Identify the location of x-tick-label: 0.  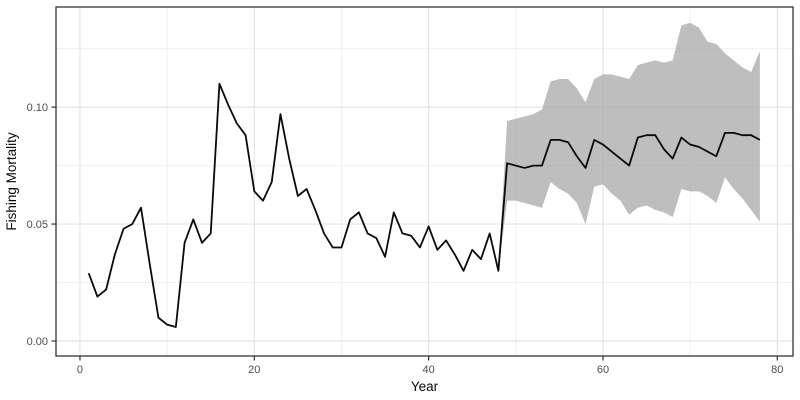
(80, 370).